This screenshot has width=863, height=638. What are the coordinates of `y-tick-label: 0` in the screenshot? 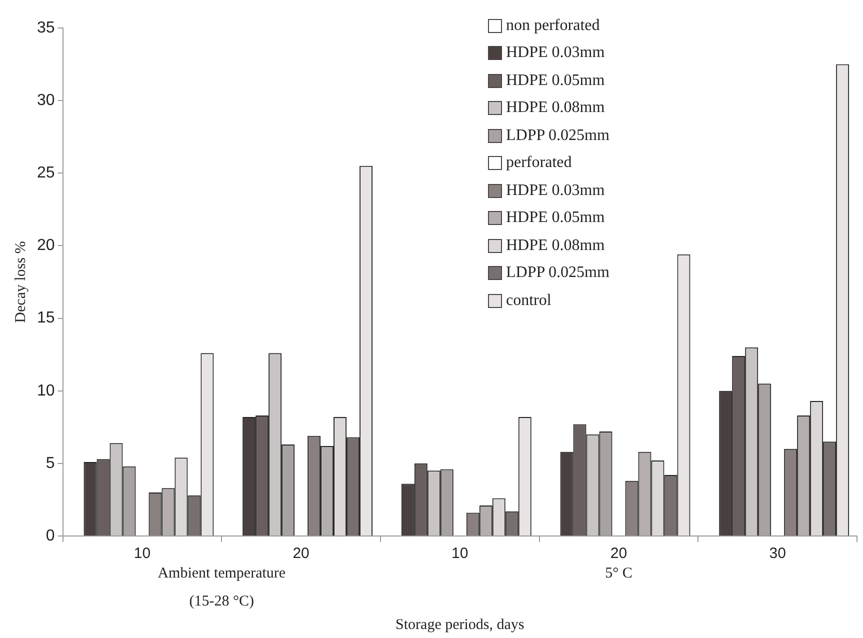 It's located at (50, 535).